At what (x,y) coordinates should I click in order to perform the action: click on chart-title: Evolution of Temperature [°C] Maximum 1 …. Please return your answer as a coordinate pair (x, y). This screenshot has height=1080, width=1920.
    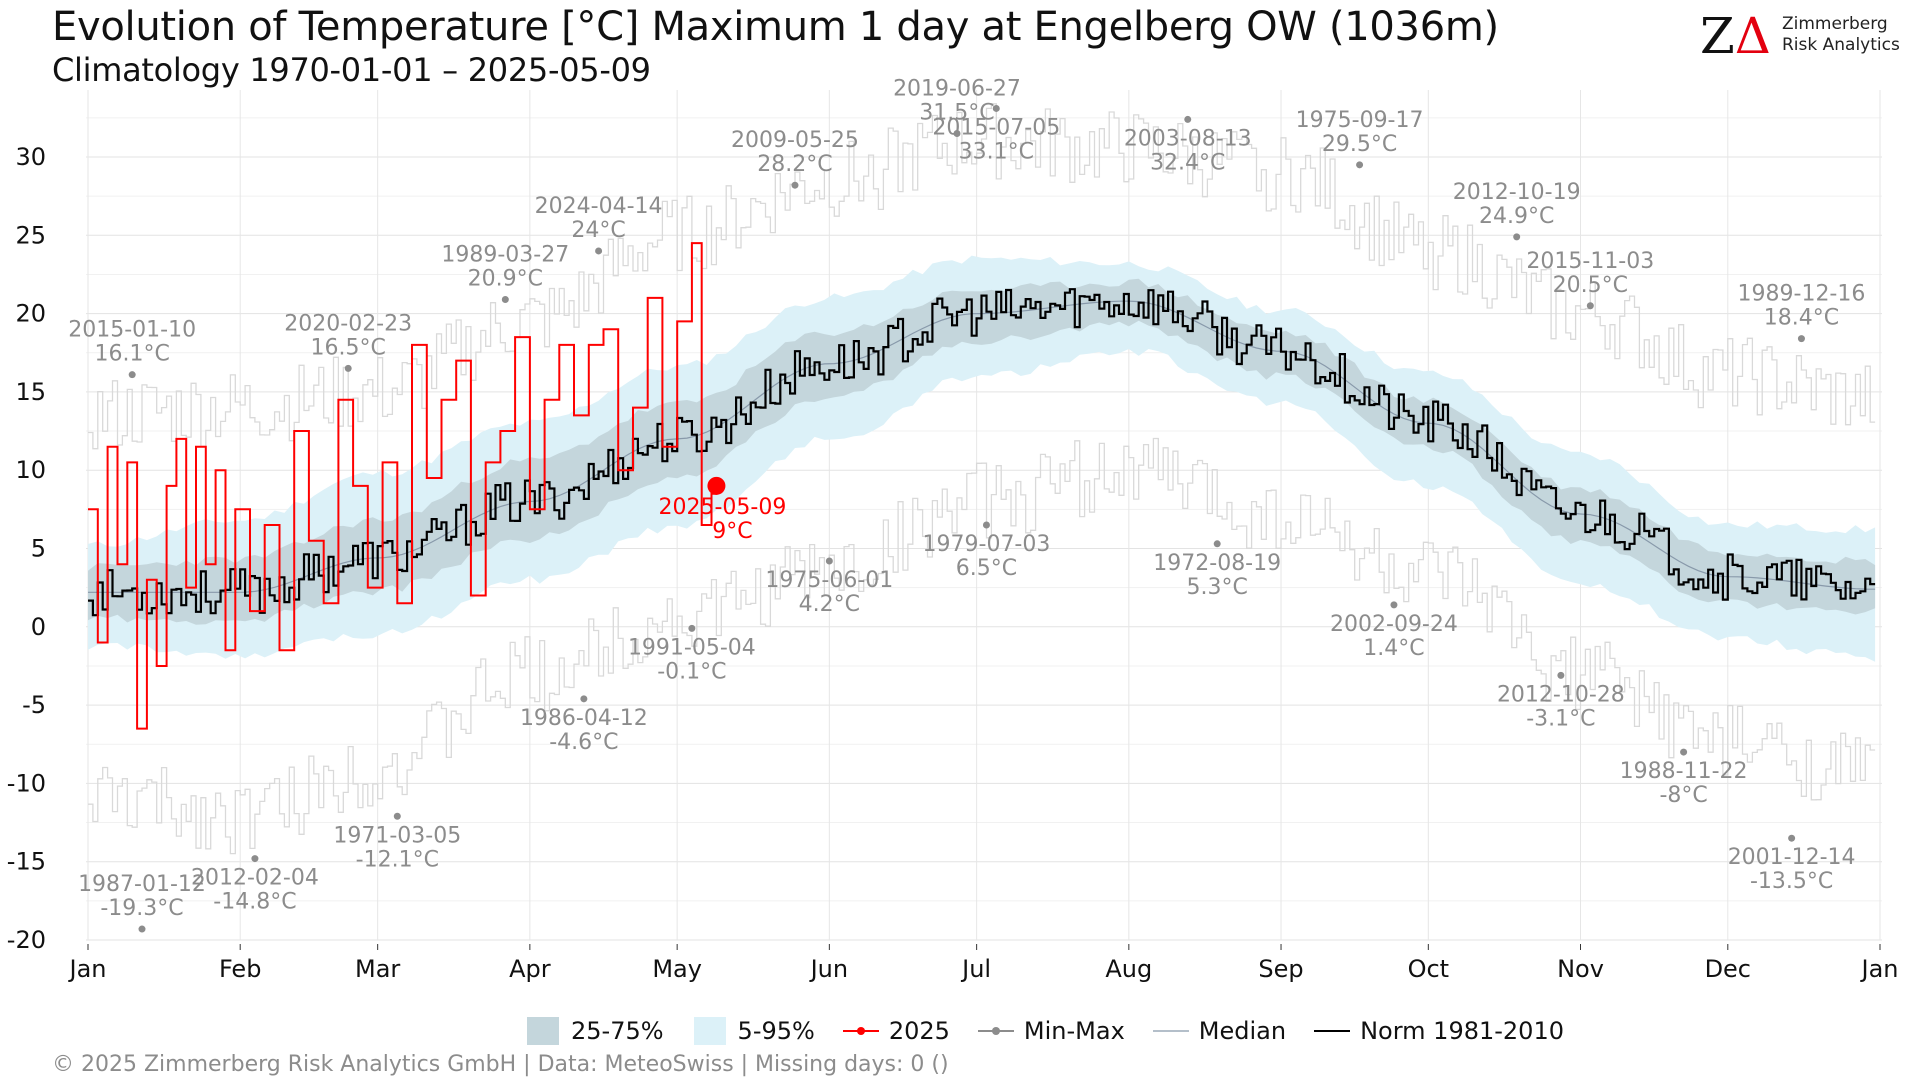
    Looking at the image, I should click on (775, 27).